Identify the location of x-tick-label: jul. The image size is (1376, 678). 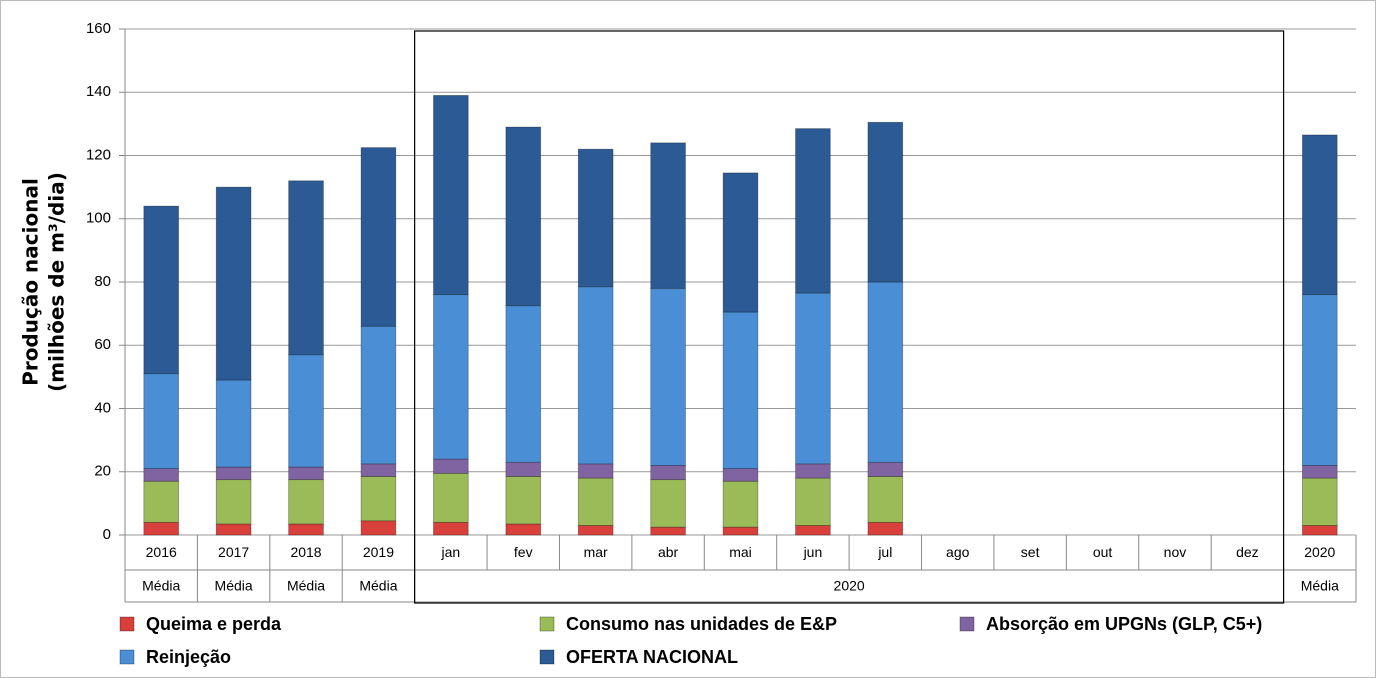
(884, 552).